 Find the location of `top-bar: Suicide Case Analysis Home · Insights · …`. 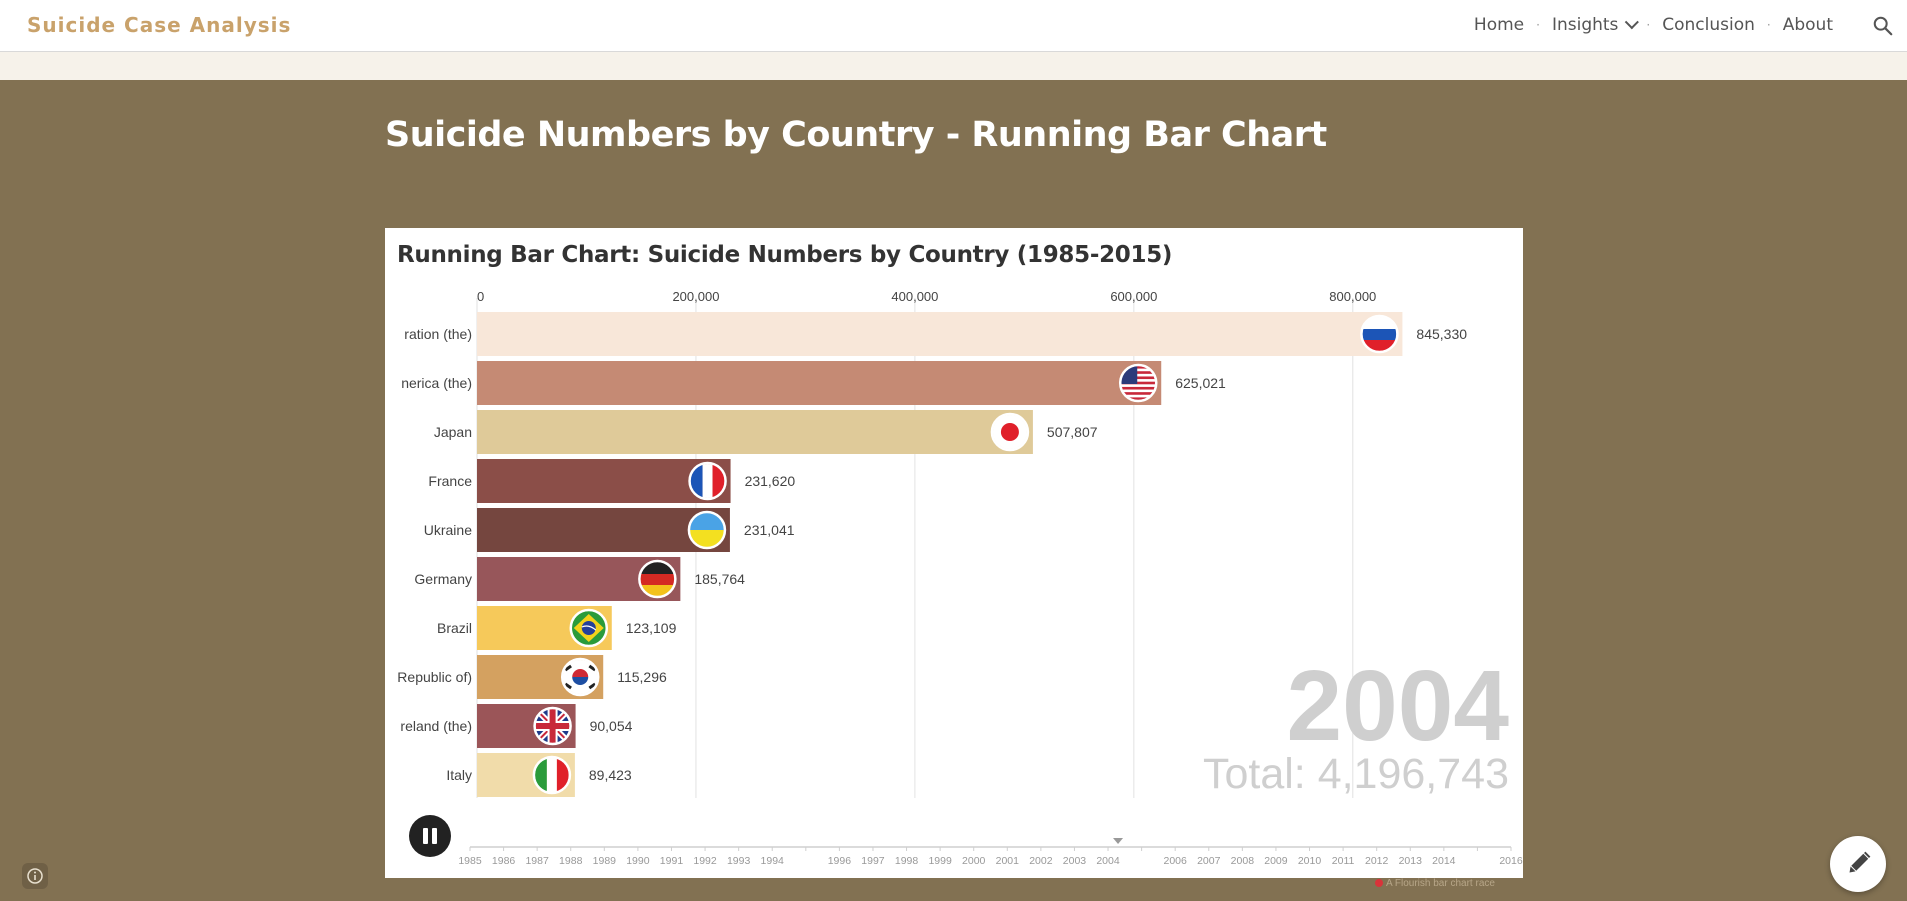

top-bar: Suicide Case Analysis Home · Insights · … is located at coordinates (953, 26).